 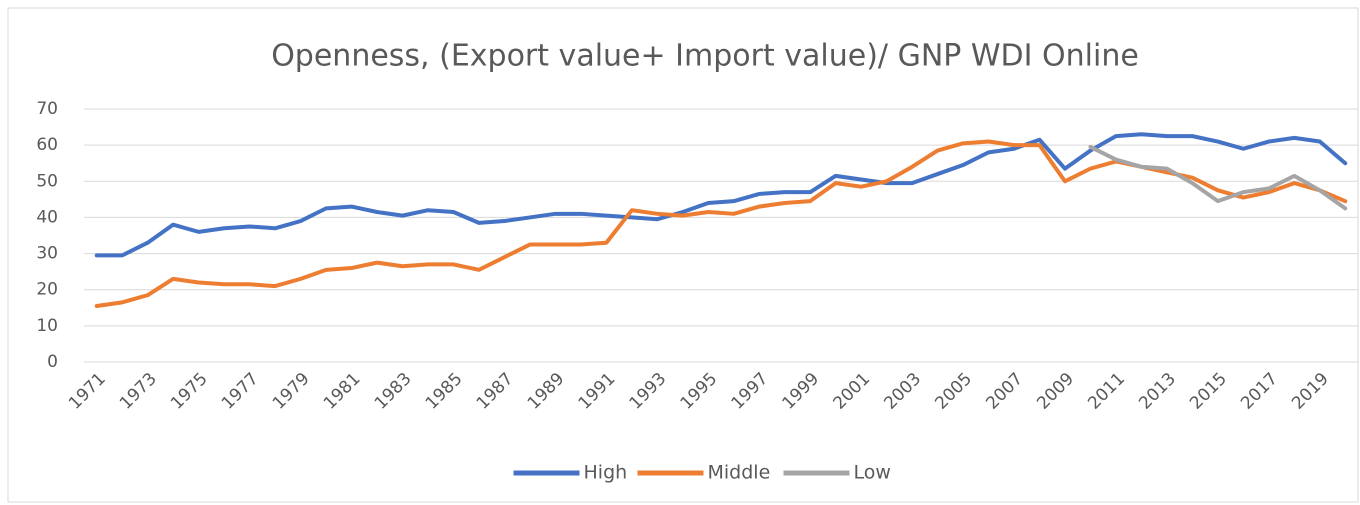 I want to click on y-tick-label: 70, so click(x=47, y=109).